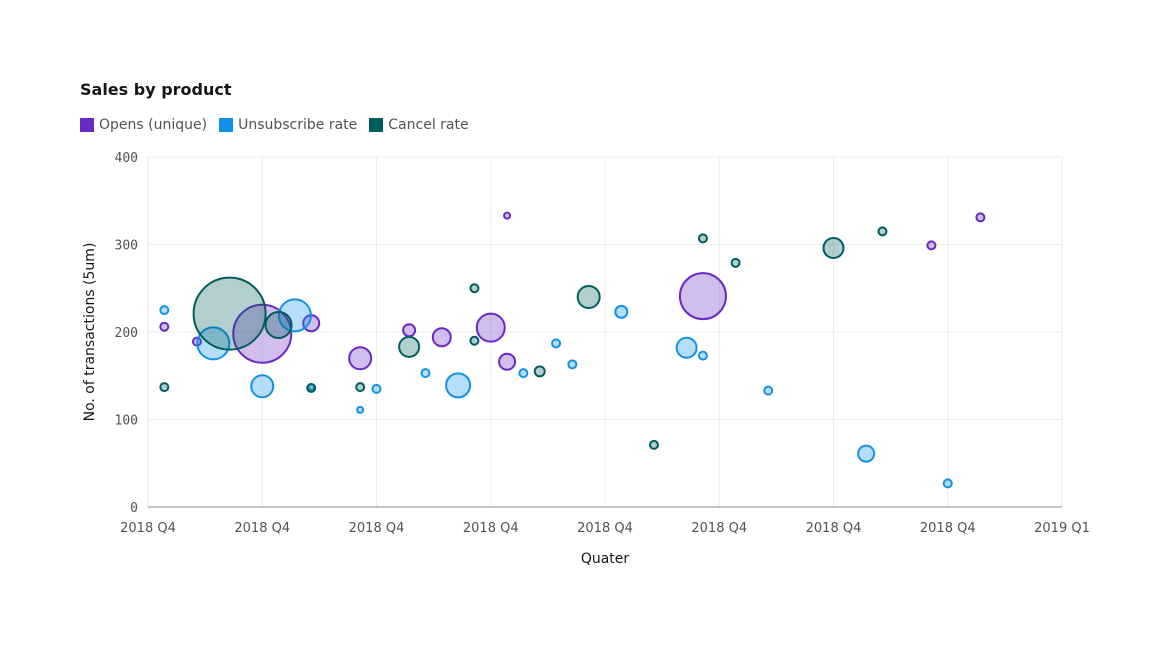 Image resolution: width=1152 pixels, height=648 pixels. Describe the element at coordinates (126, 333) in the screenshot. I see `y-tick-label: 200` at that location.